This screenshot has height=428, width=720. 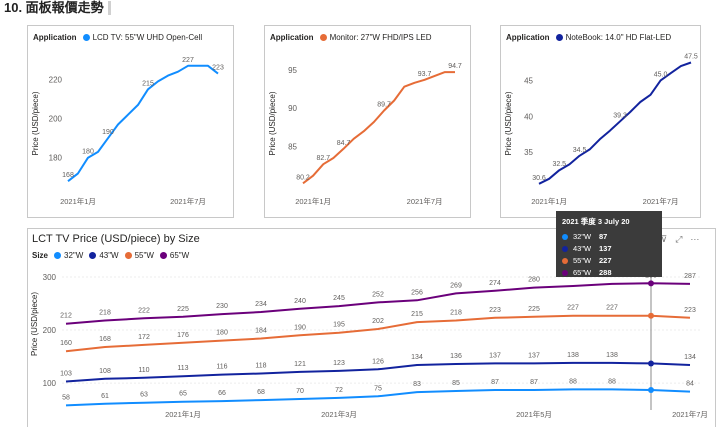 I want to click on data-label: 94.7, so click(x=455, y=66).